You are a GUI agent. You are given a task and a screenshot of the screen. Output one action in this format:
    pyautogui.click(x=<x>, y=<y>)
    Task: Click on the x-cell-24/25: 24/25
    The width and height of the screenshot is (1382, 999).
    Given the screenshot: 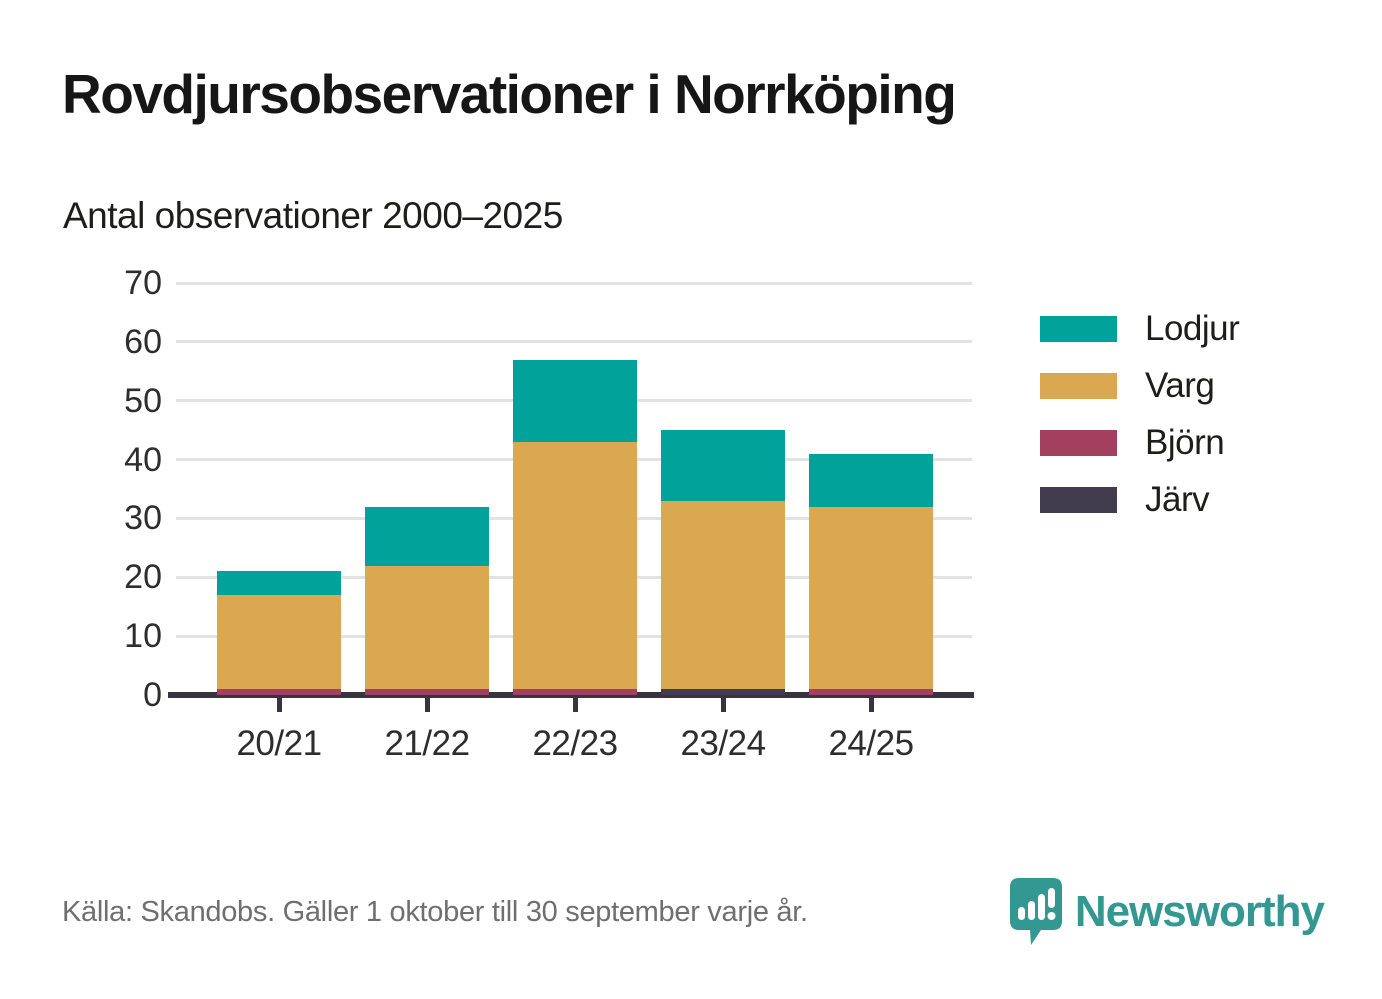 What is the action you would take?
    pyautogui.click(x=871, y=731)
    